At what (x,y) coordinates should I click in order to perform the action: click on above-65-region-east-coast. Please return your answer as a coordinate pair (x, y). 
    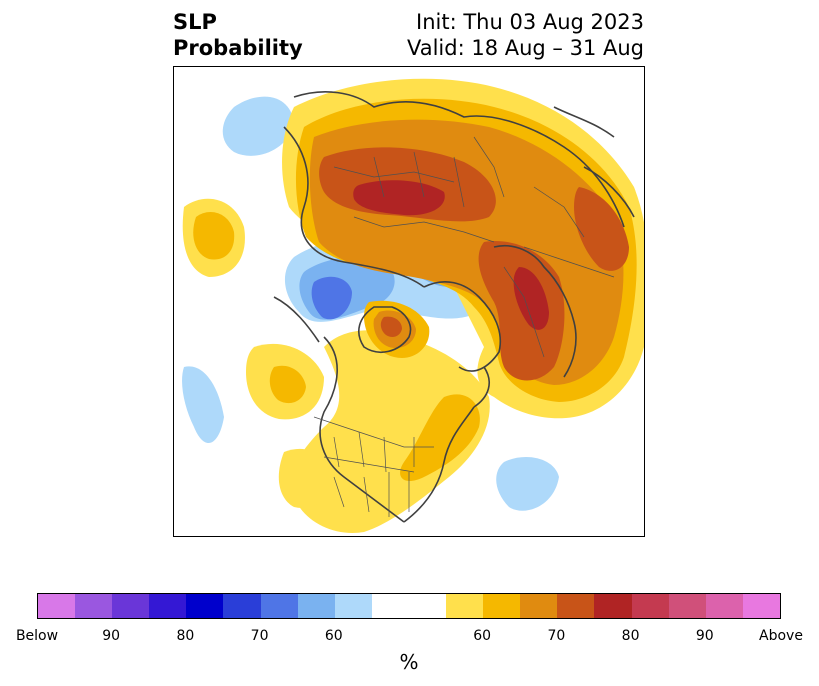
    Looking at the image, I should click on (440, 438).